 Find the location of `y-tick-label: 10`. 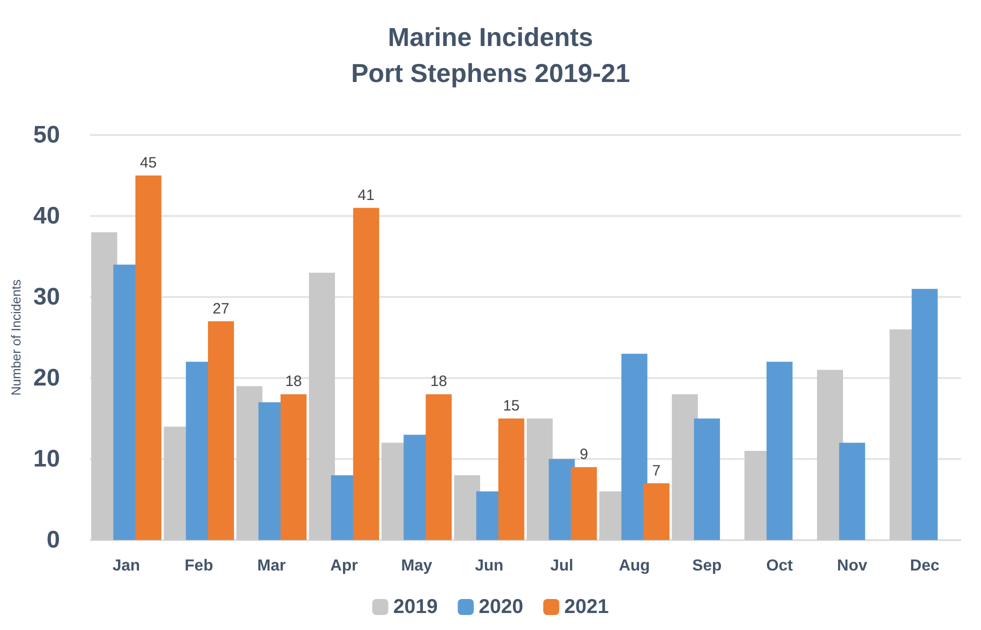

y-tick-label: 10 is located at coordinates (46, 459).